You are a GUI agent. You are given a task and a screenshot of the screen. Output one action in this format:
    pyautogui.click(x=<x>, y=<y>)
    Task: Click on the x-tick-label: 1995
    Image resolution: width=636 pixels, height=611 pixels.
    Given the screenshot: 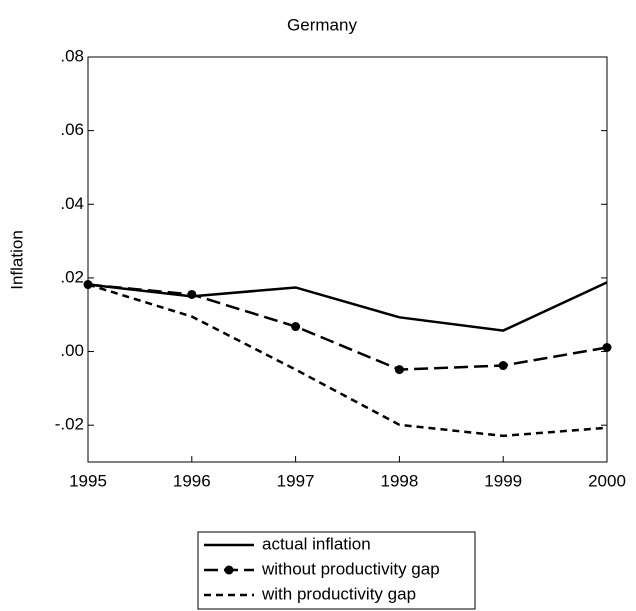 What is the action you would take?
    pyautogui.click(x=88, y=480)
    